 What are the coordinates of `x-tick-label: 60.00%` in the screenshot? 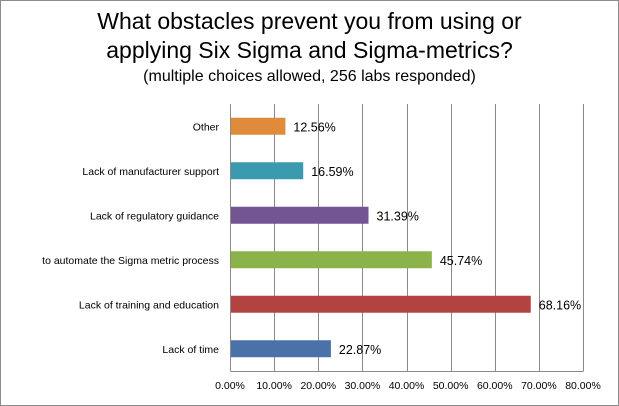 It's located at (495, 386).